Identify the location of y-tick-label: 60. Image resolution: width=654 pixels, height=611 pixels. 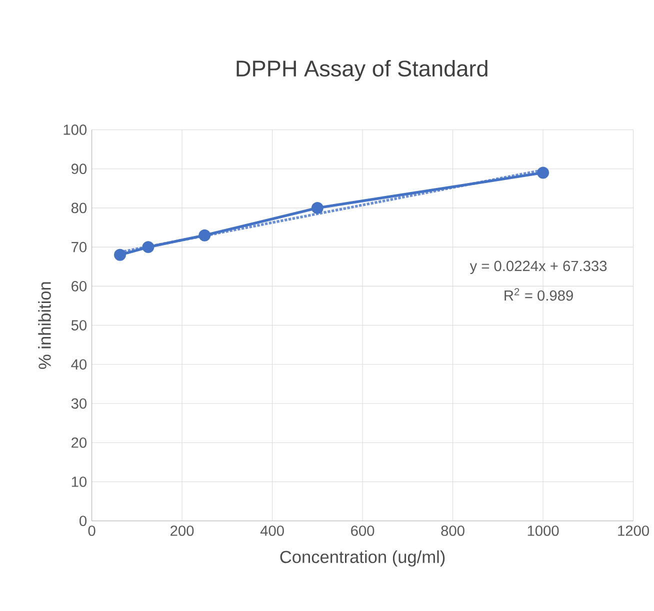
(79, 286).